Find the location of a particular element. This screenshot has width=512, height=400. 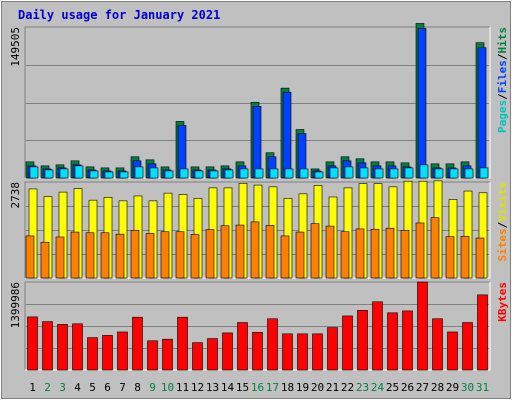

x-tick-label-day-26: 26 is located at coordinates (407, 387).